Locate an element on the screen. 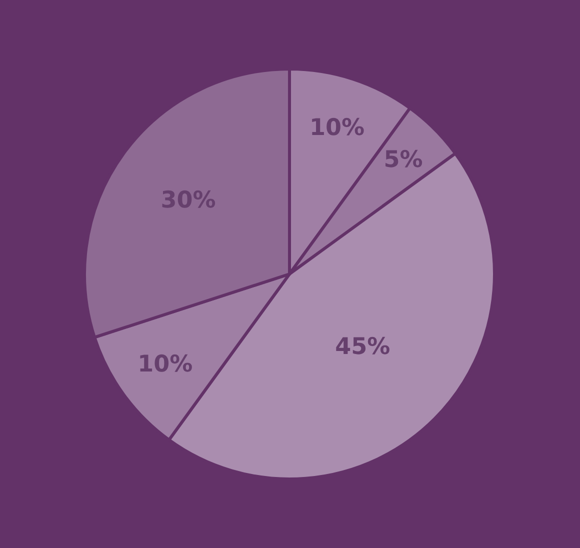  data-label: 5% is located at coordinates (403, 160).